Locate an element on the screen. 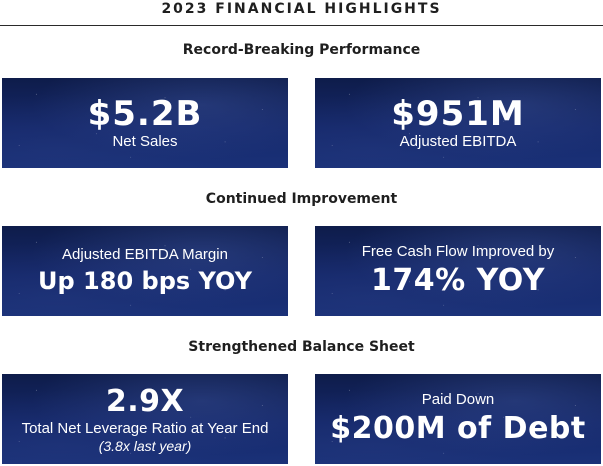  section-heading-performance: Record-Breaking Performance is located at coordinates (301, 50).